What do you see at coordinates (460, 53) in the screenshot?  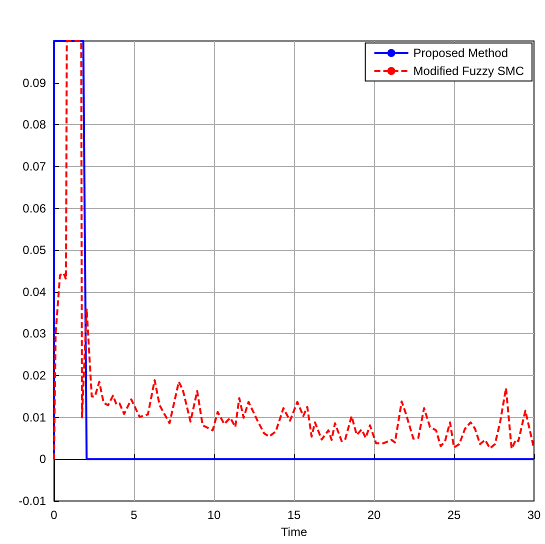 I see `legend-label: Proposed Method` at bounding box center [460, 53].